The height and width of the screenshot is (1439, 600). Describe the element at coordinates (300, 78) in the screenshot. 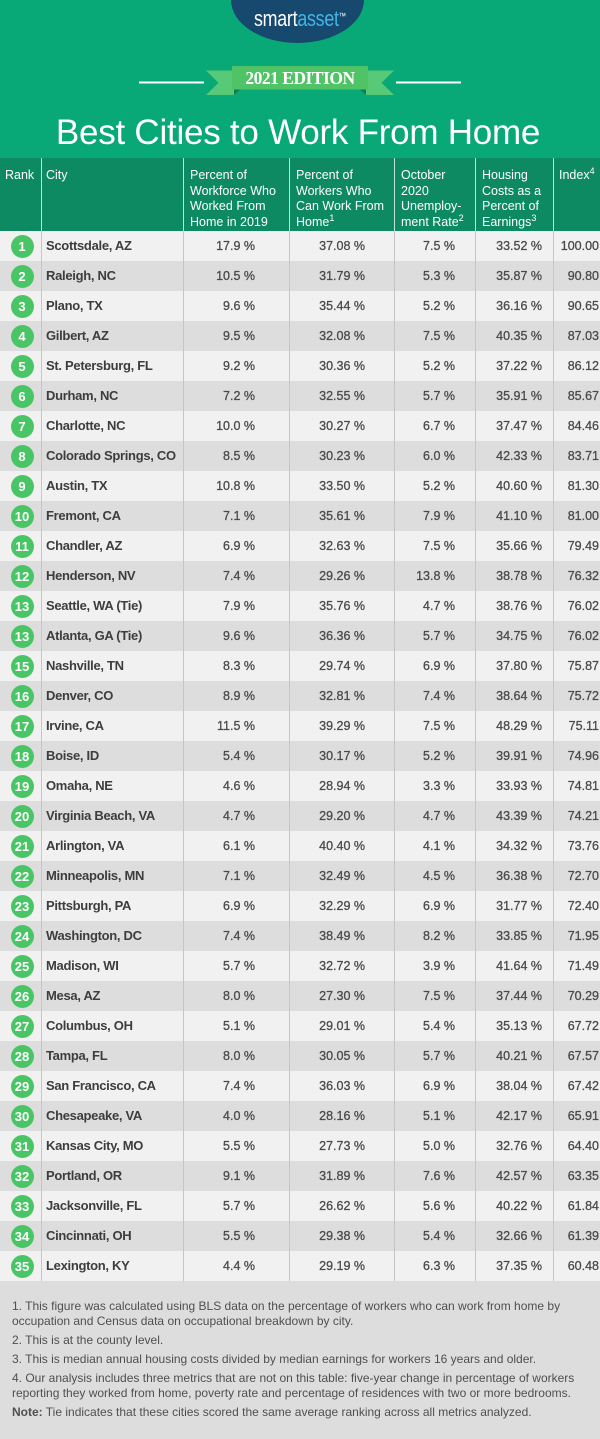

I see `svg-text: 2021 EDITION` at that location.